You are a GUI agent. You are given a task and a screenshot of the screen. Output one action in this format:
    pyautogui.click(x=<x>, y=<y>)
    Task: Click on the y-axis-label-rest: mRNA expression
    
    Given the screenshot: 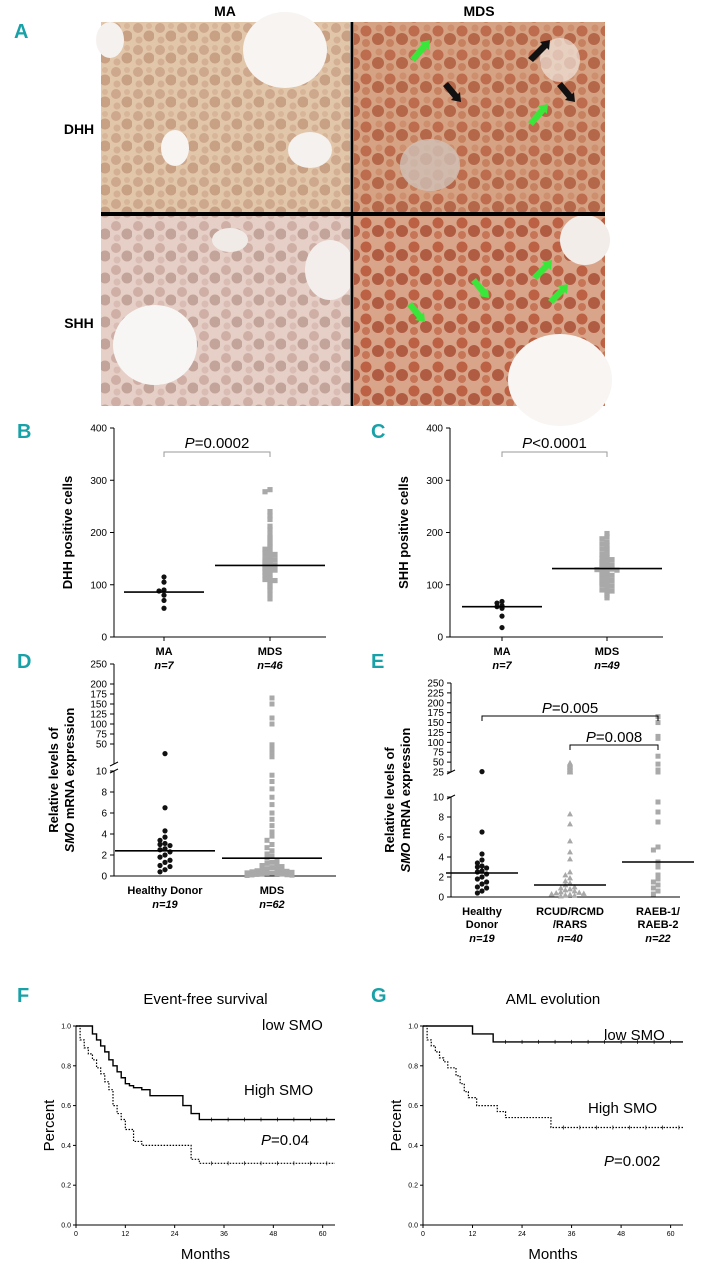 What is the action you would take?
    pyautogui.click(x=69, y=765)
    